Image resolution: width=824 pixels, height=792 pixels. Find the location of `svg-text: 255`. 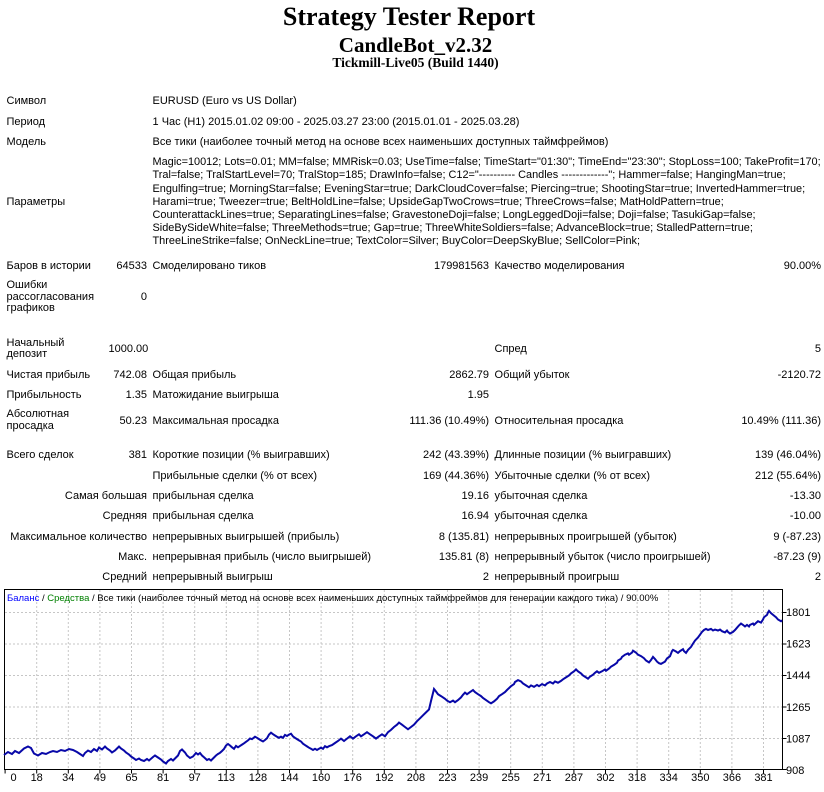

svg-text: 255 is located at coordinates (511, 778).